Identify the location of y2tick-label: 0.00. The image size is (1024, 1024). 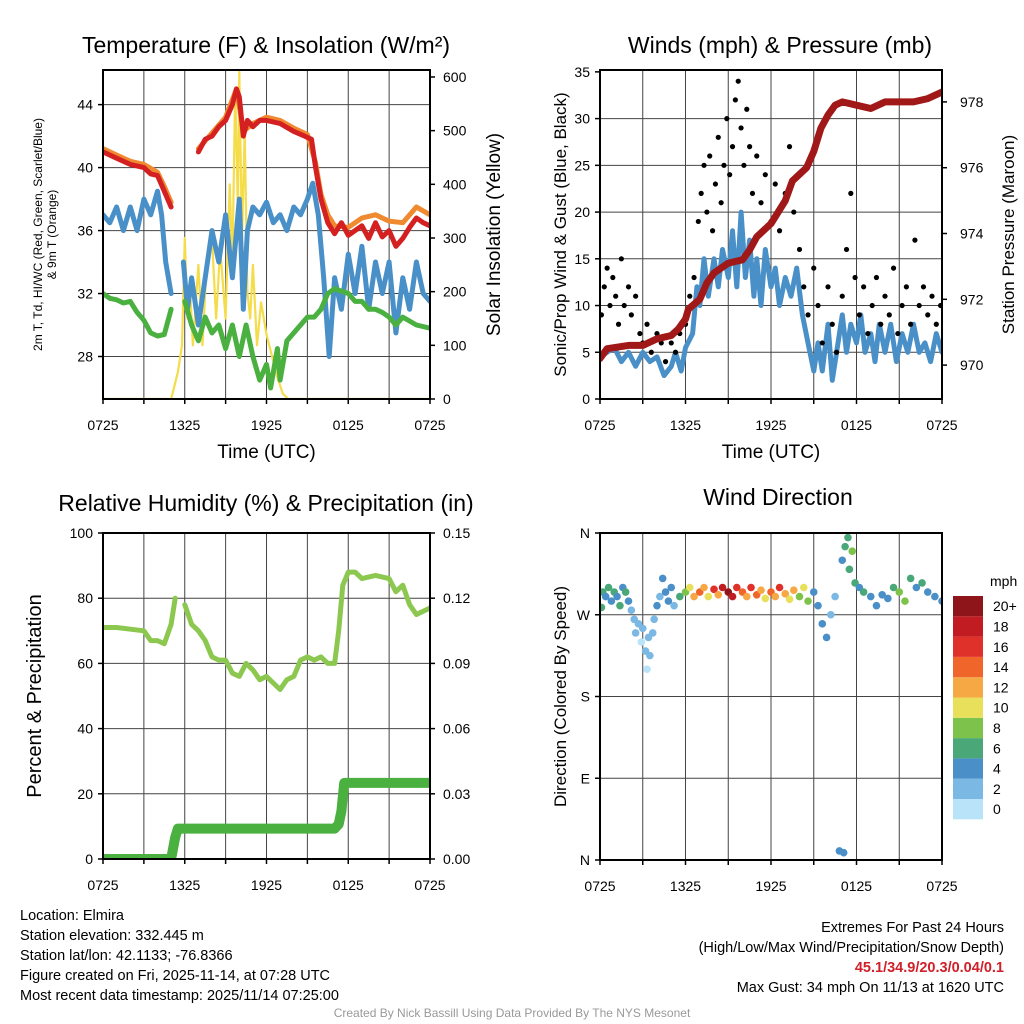
(456, 859).